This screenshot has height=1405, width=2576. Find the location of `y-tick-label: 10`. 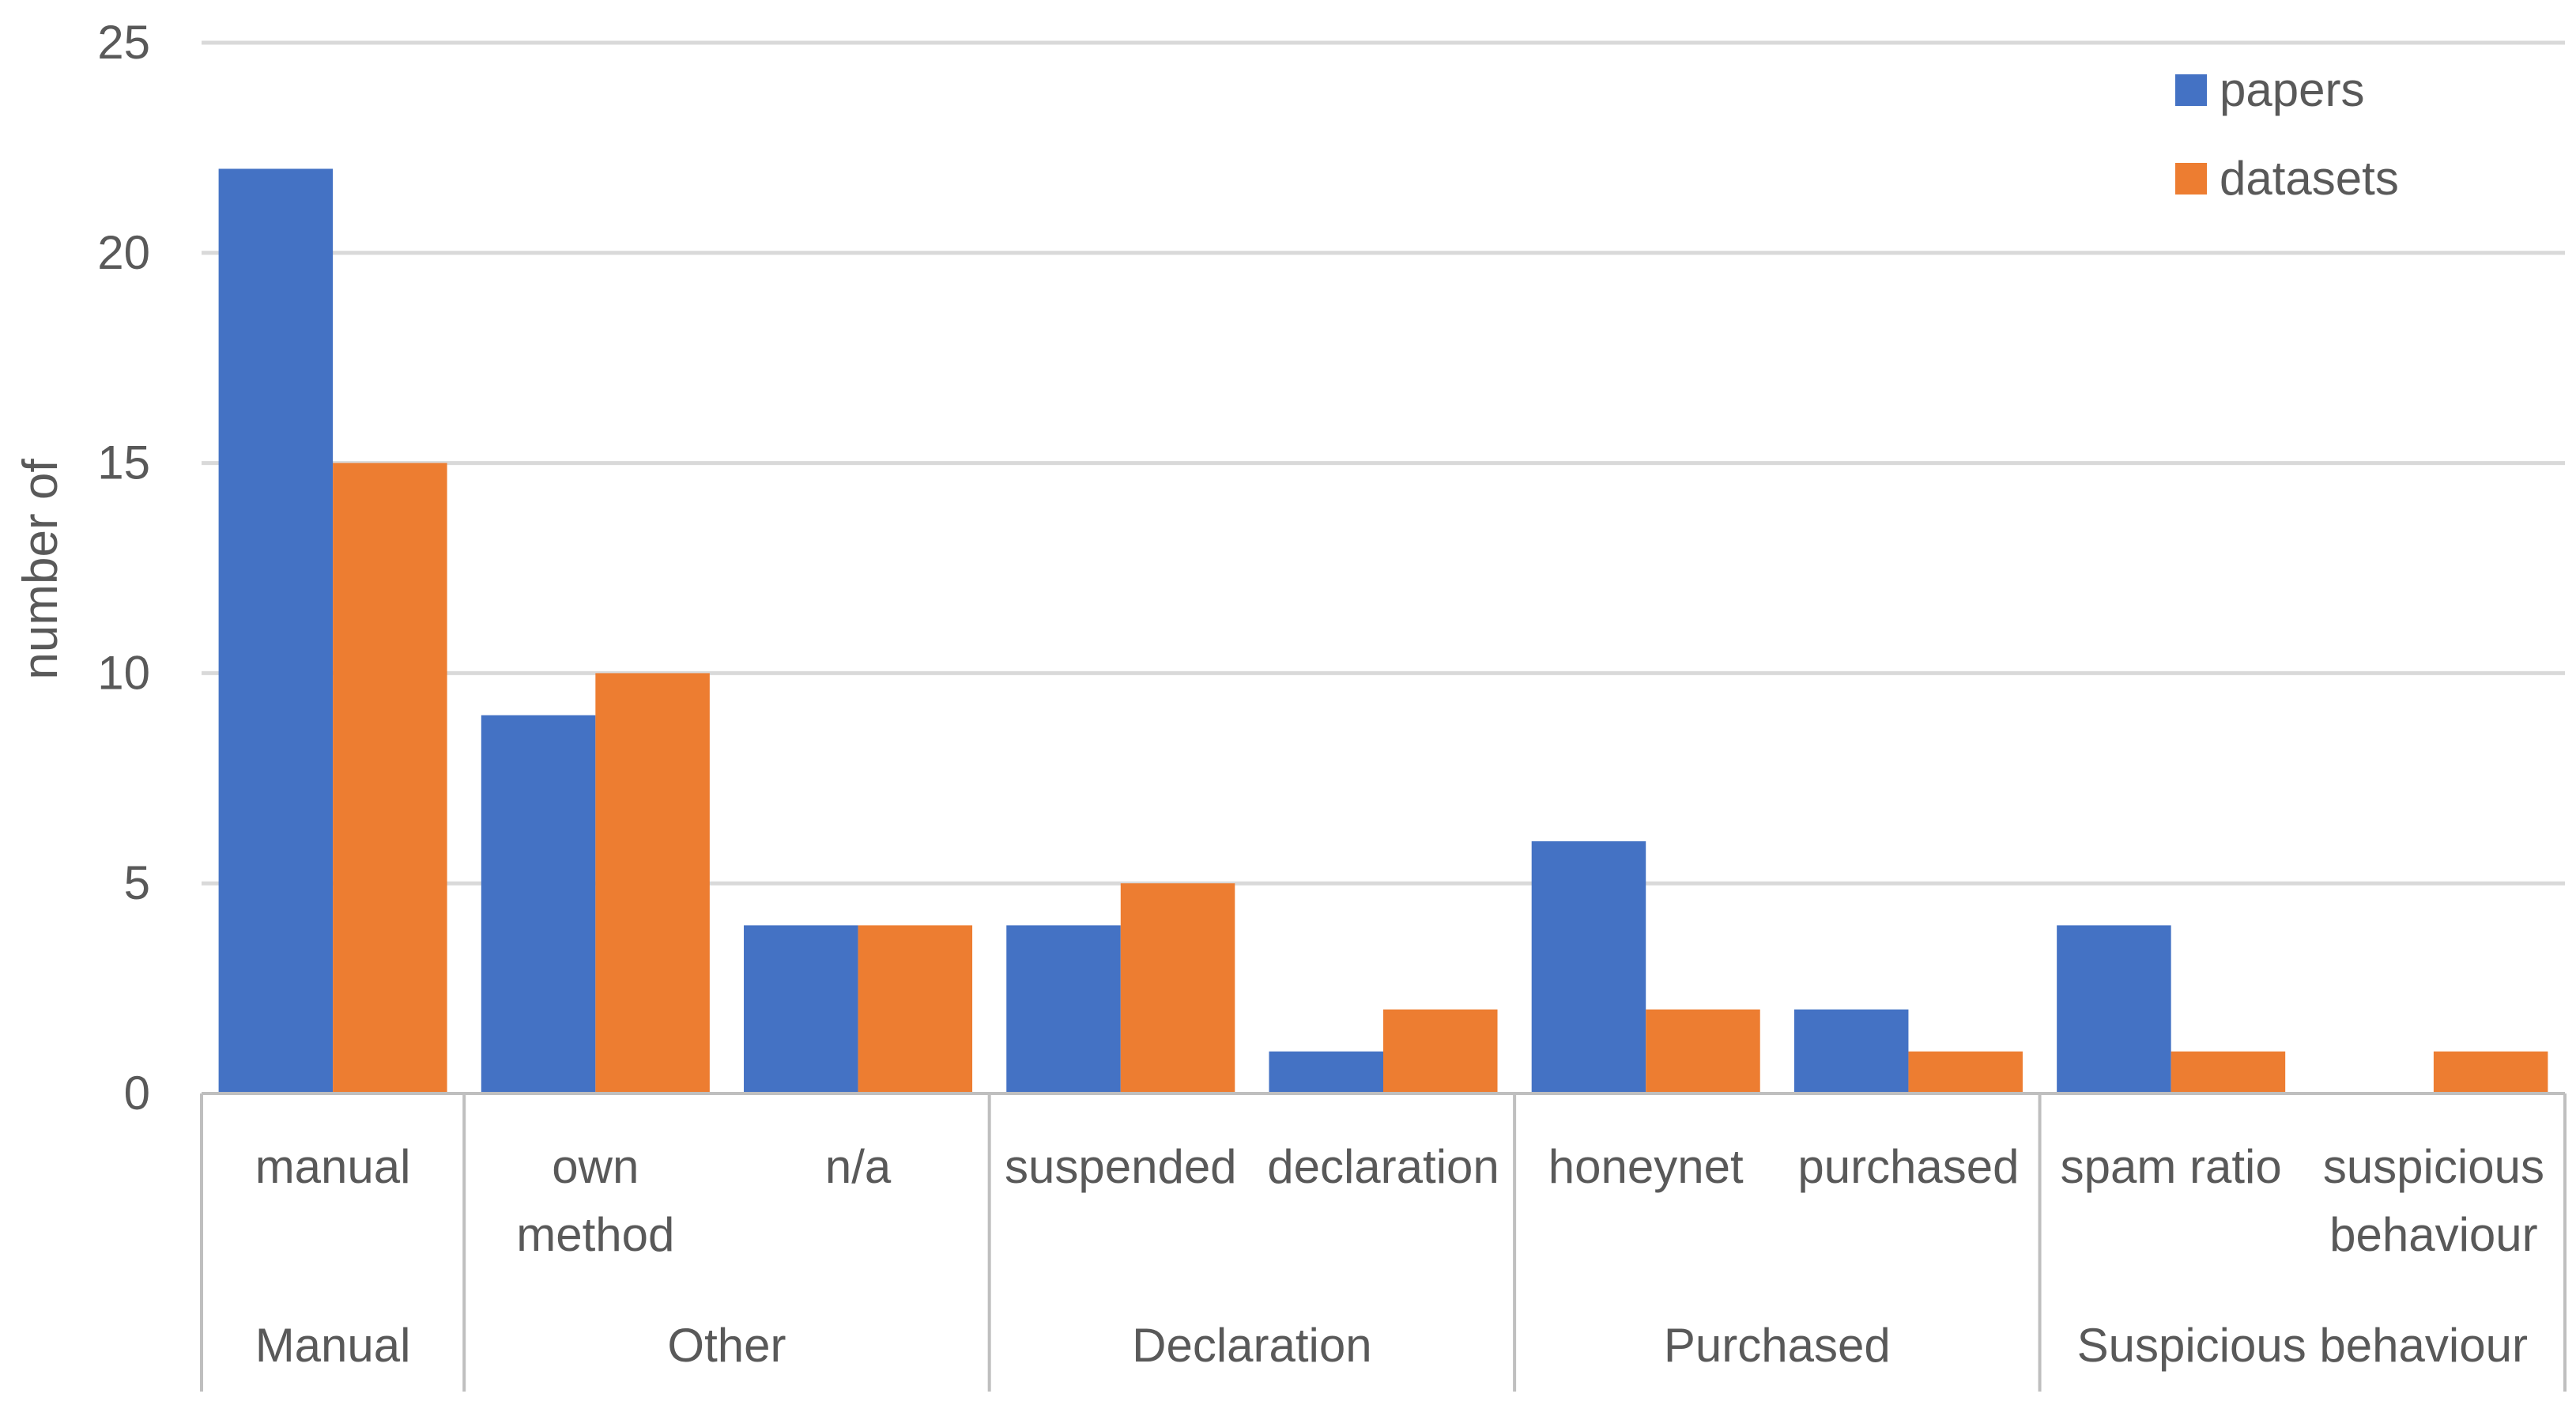

y-tick-label: 10 is located at coordinates (123, 672).